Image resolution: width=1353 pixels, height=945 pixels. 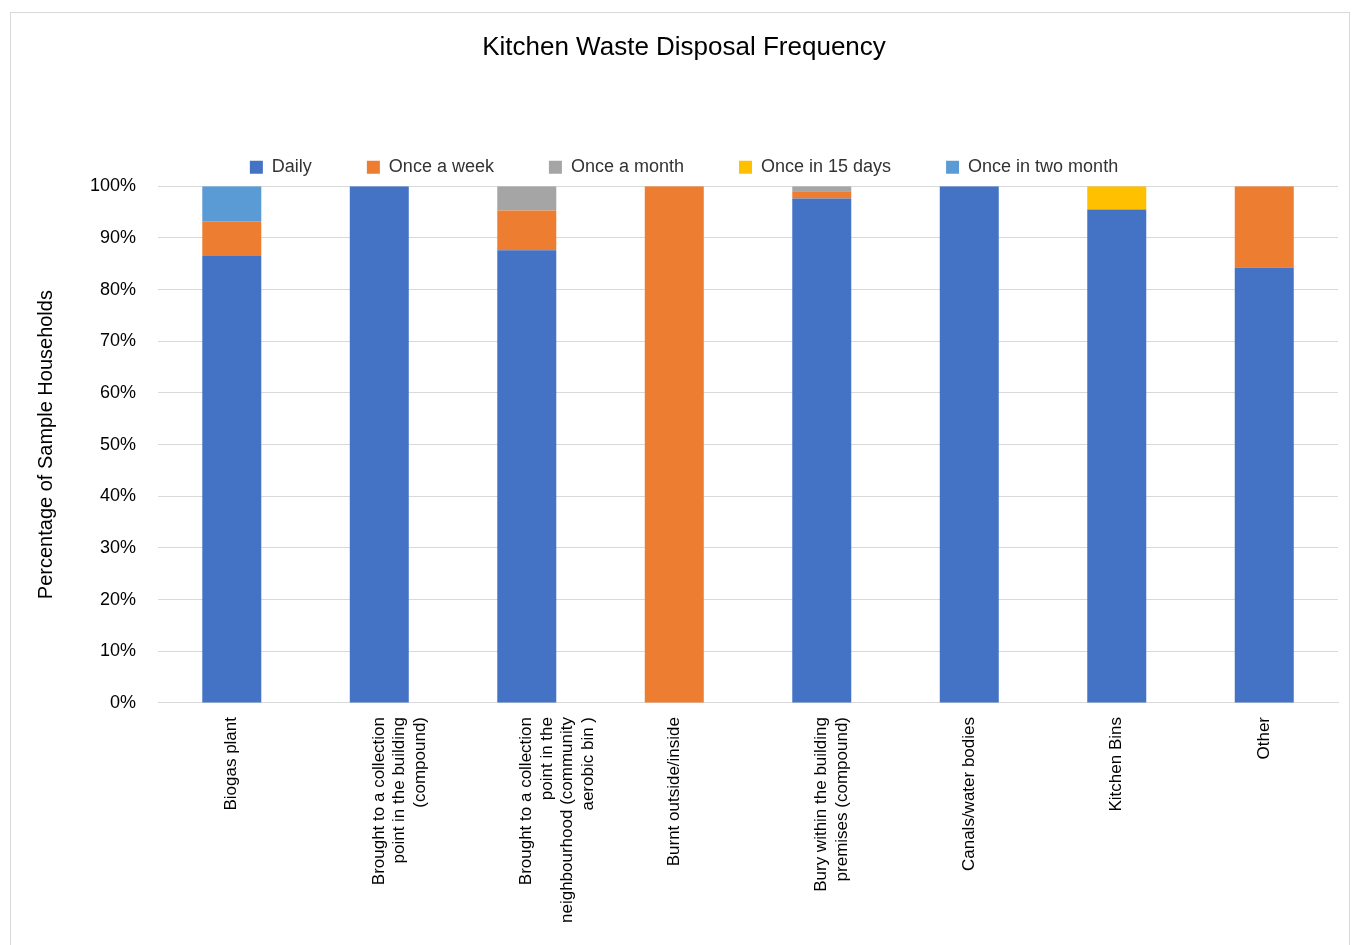 What do you see at coordinates (113, 185) in the screenshot?
I see `y-tick-label: 100%` at bounding box center [113, 185].